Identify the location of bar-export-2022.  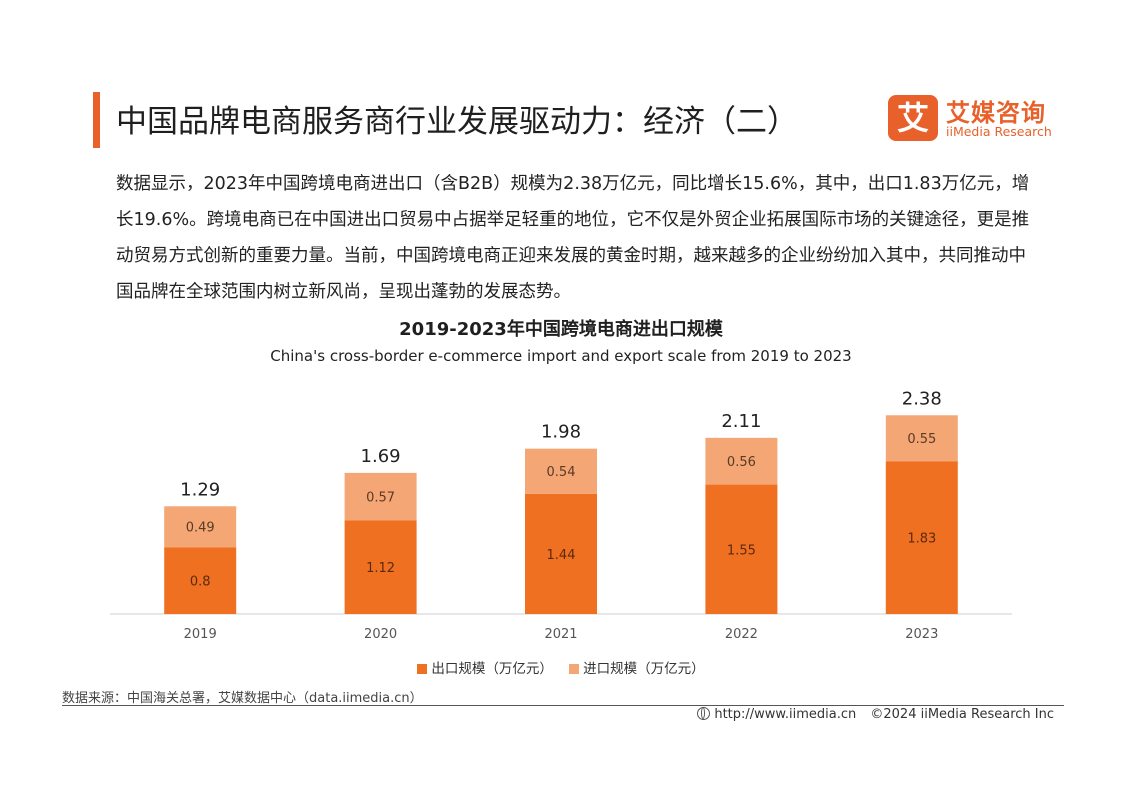
(741, 549).